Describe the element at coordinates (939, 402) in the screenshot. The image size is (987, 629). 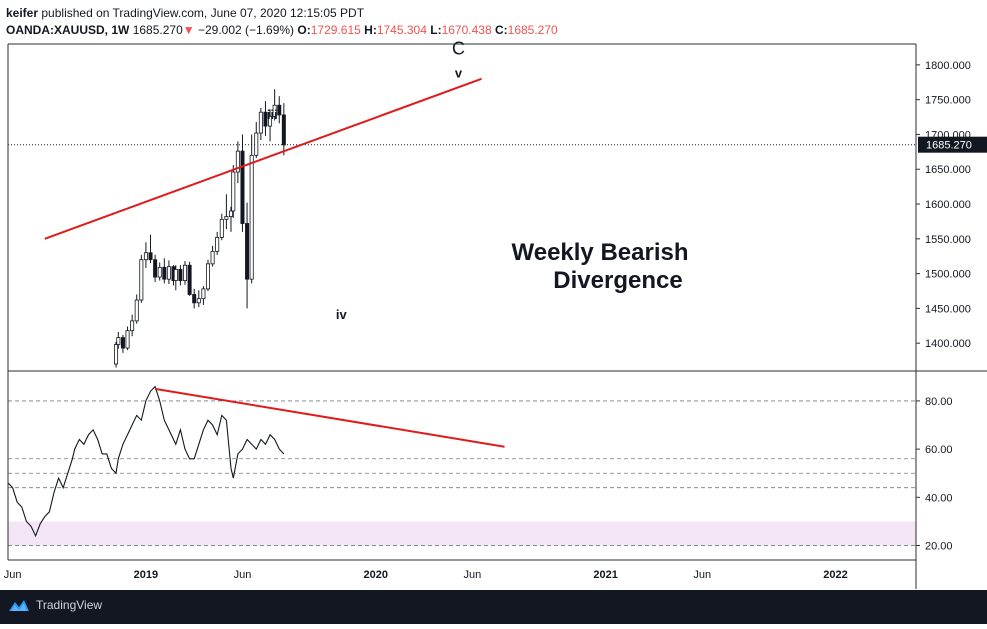
I see `rsi-tick-label: 80.00` at that location.